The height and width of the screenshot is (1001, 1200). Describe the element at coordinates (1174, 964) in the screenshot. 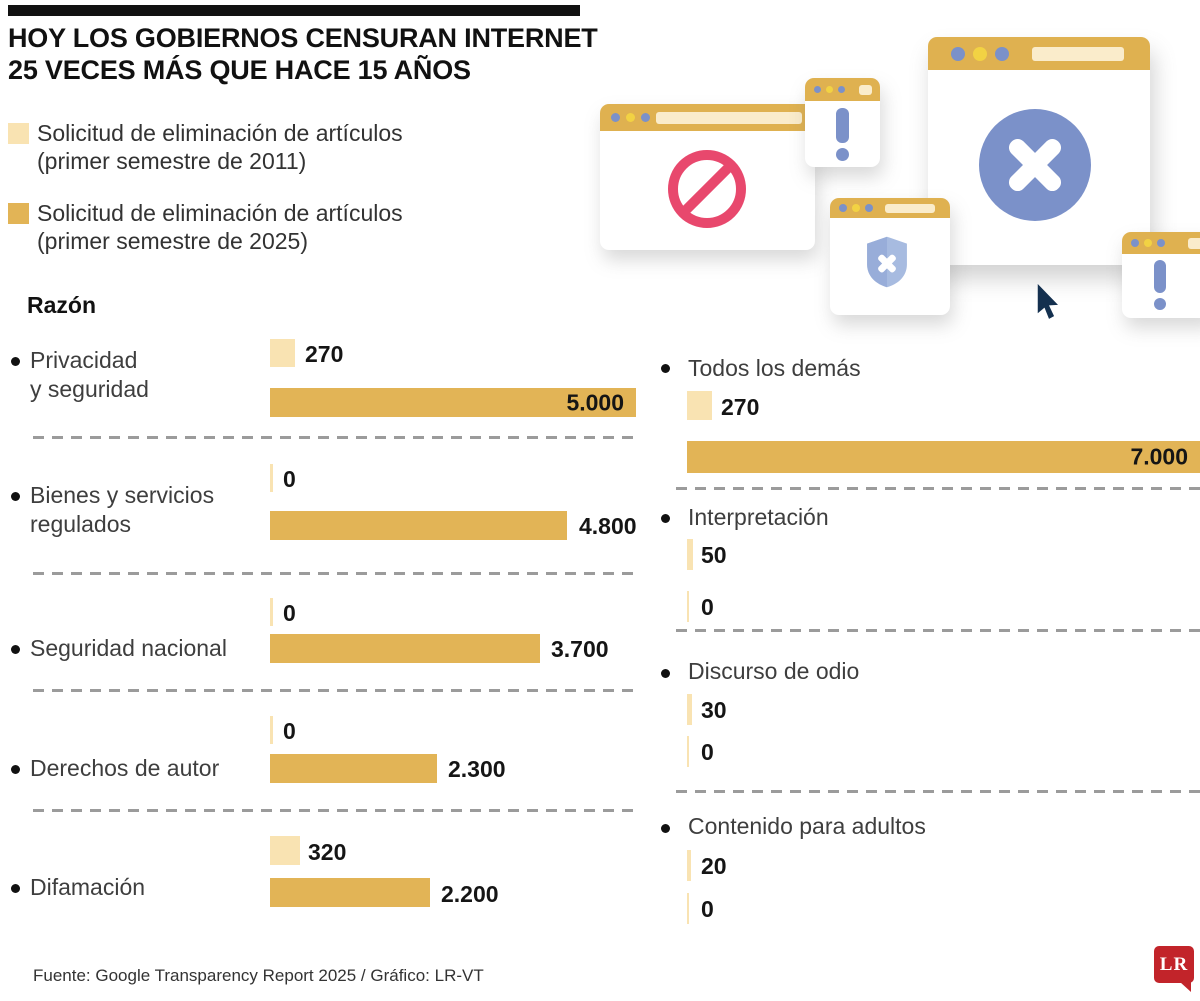

I see `lr-logo-text: LR` at that location.